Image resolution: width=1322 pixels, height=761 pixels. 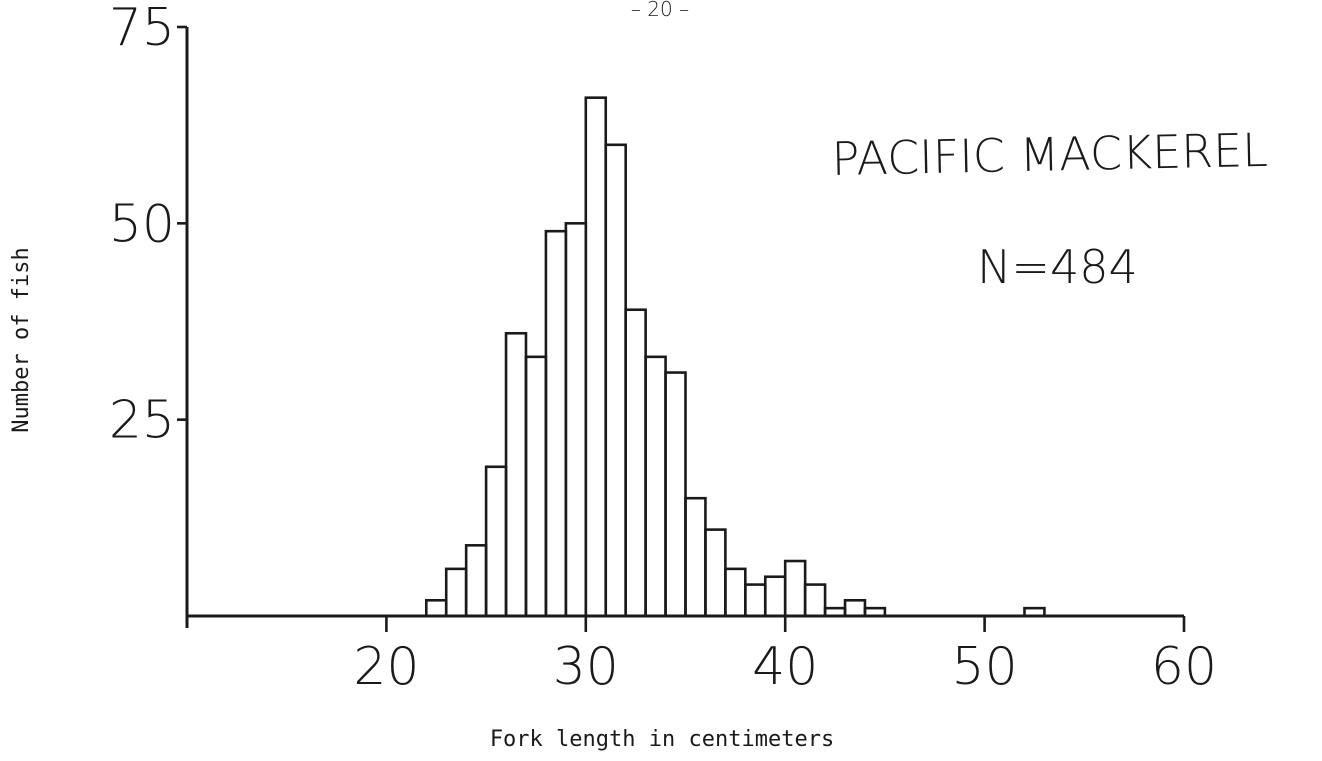 What do you see at coordinates (985, 667) in the screenshot?
I see `x-tick-label: 50` at bounding box center [985, 667].